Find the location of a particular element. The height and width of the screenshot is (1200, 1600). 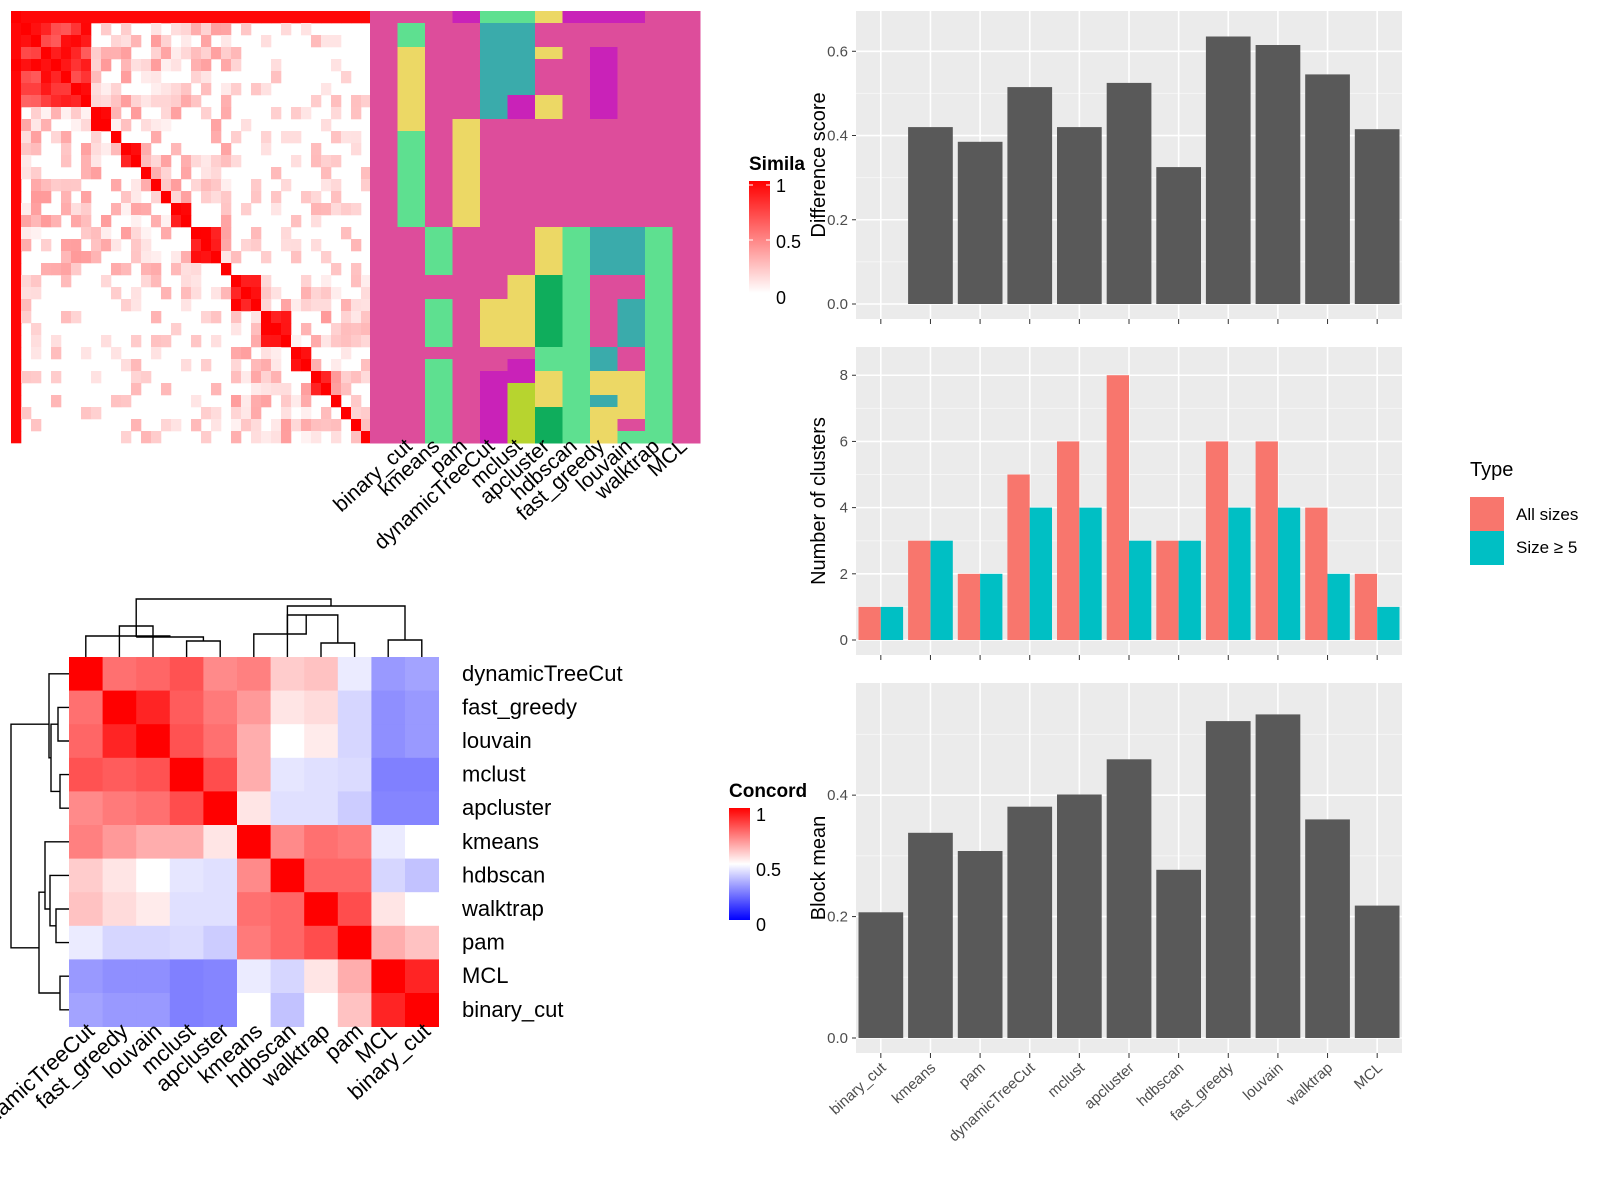

concordance-legend-bar is located at coordinates (739, 864).